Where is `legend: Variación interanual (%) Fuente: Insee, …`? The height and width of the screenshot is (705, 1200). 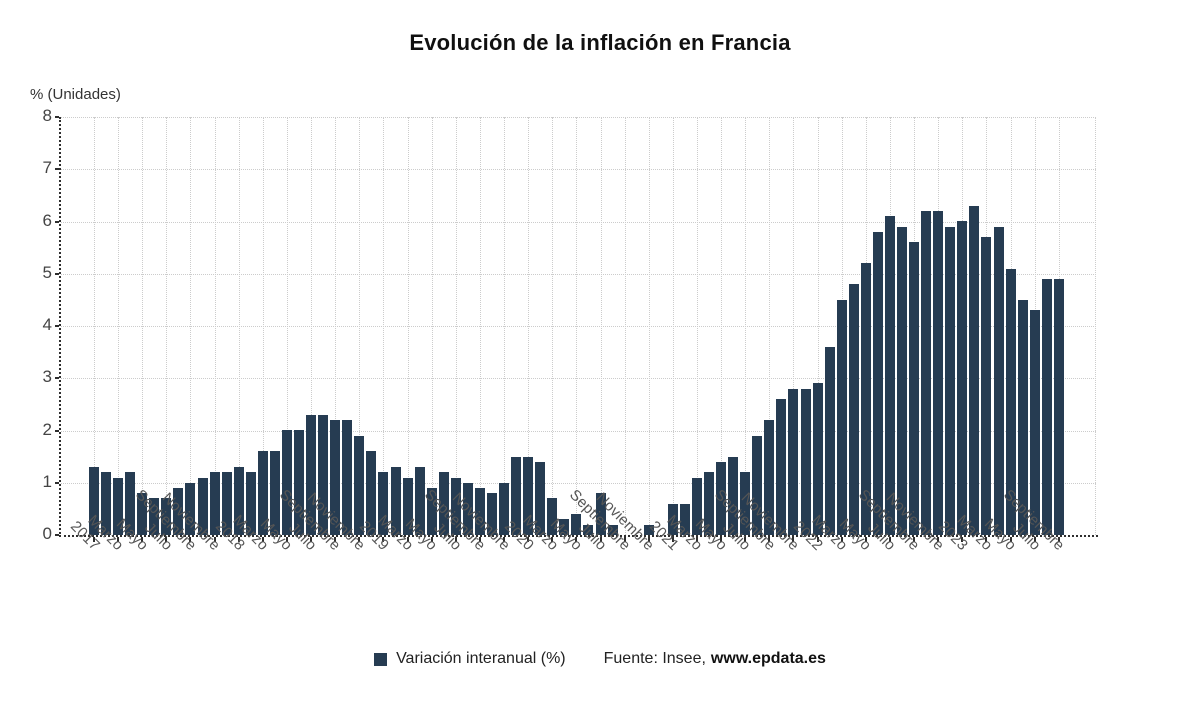 legend: Variación interanual (%) Fuente: Insee, … is located at coordinates (600, 659).